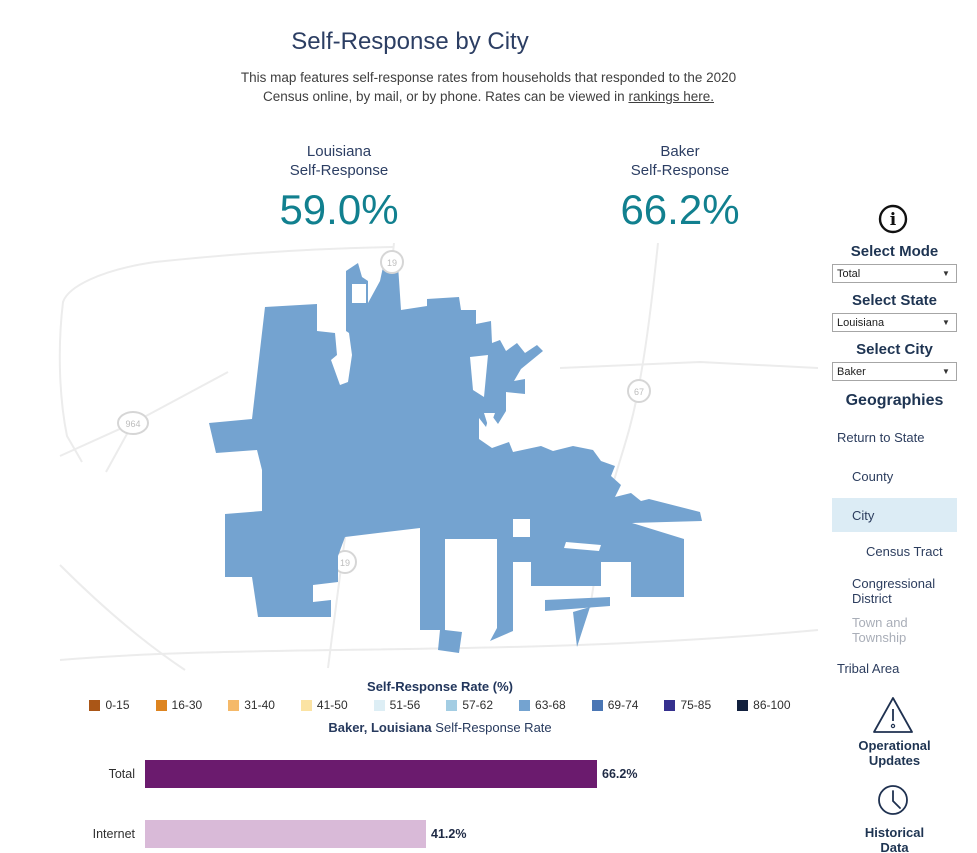 The image size is (977, 853). I want to click on legend-item: 41-50, so click(324, 705).